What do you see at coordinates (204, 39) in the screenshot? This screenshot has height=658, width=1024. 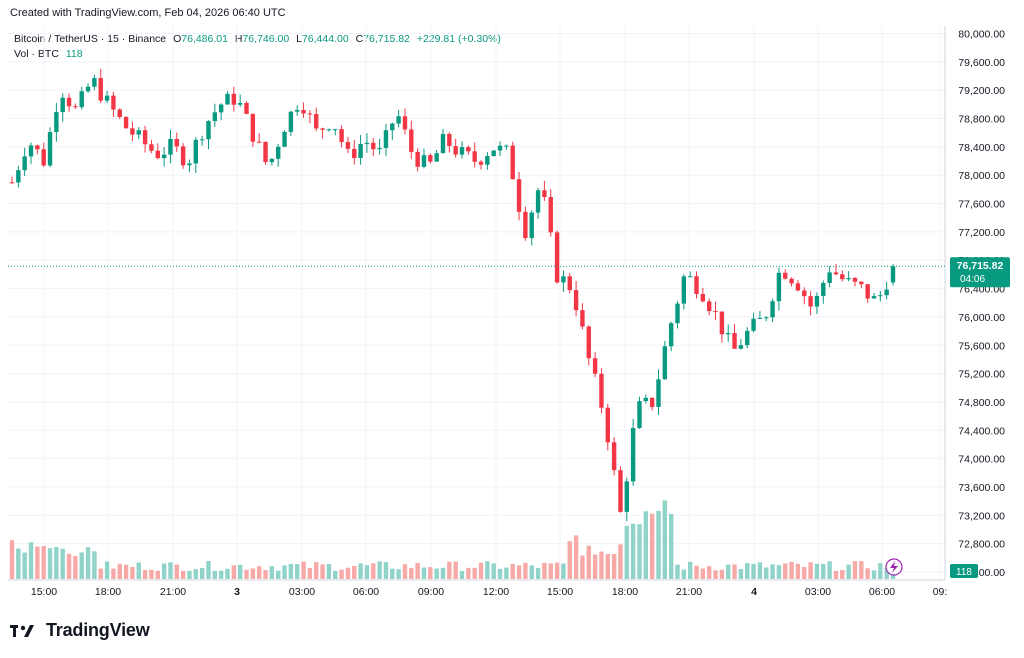 I see `legend-open-value: 76,486.01` at bounding box center [204, 39].